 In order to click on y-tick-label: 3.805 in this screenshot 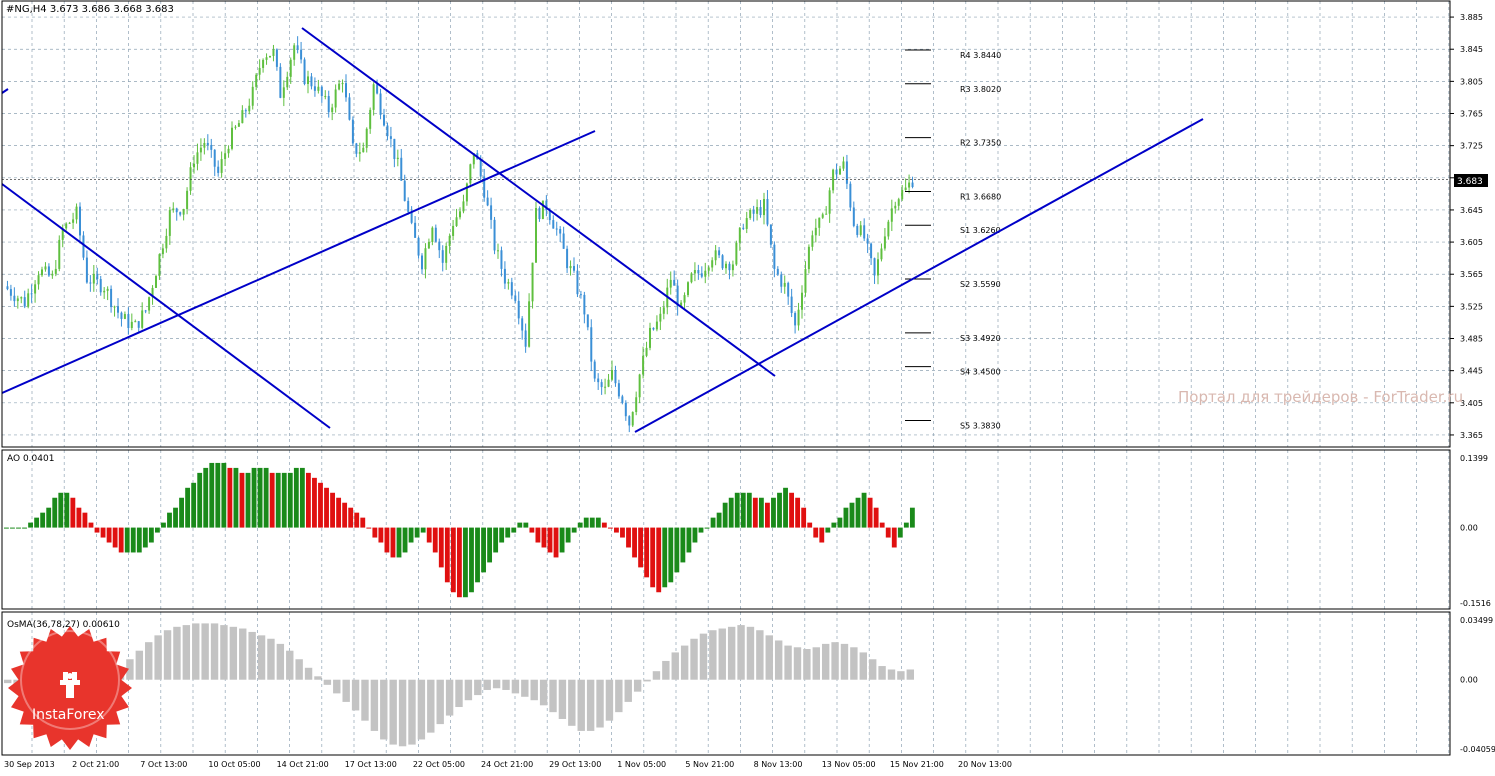, I will do `click(1471, 81)`.